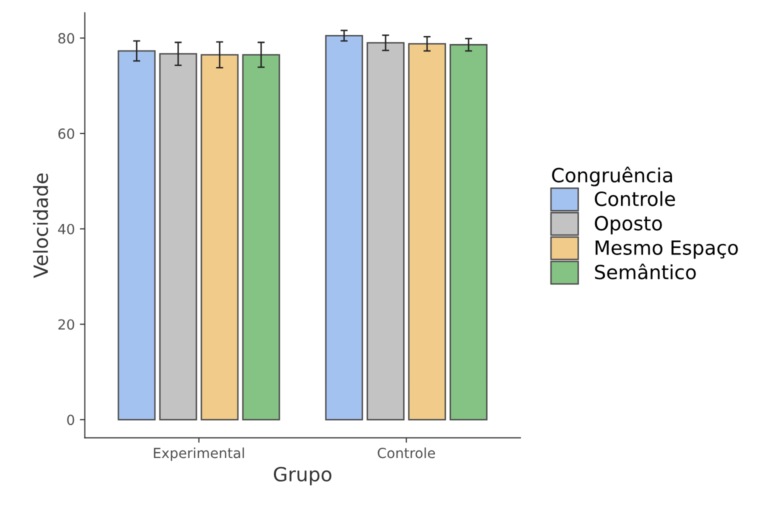 This screenshot has width=771, height=512. I want to click on y-tick-label: 0, so click(70, 420).